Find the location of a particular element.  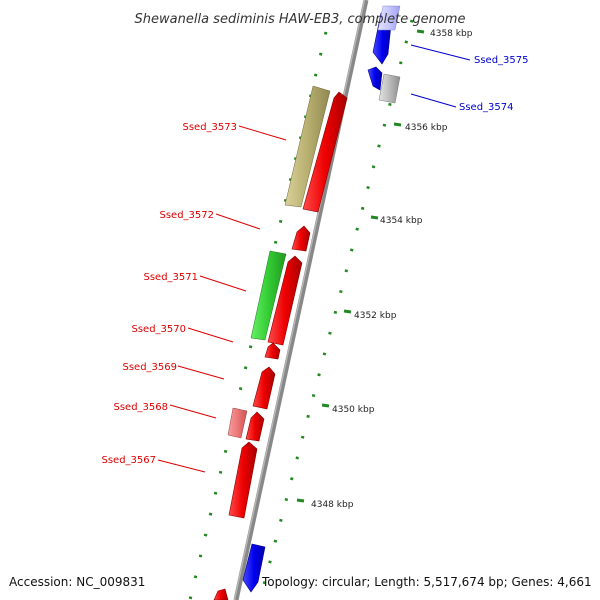

gene-label-ssed-3569: Ssed_3569 is located at coordinates (149, 367).